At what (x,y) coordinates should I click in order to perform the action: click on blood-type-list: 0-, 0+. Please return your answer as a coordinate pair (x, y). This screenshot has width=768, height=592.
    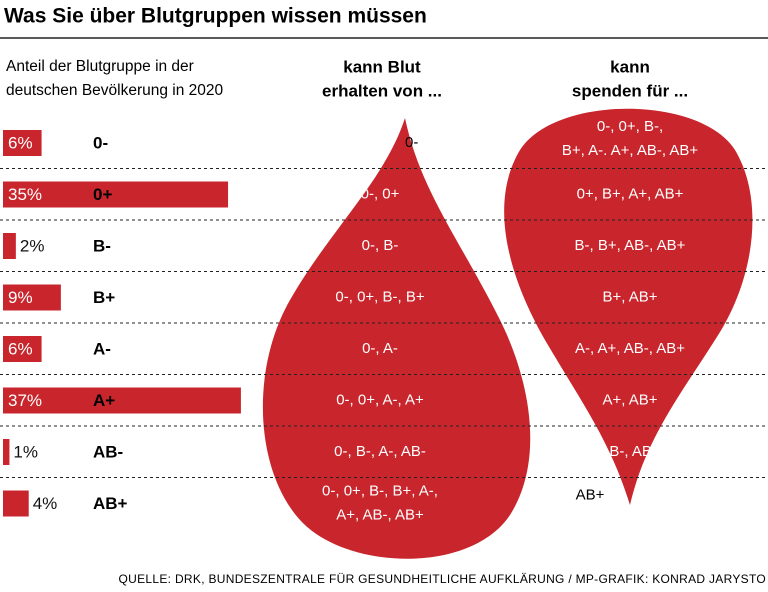
    Looking at the image, I should click on (380, 193).